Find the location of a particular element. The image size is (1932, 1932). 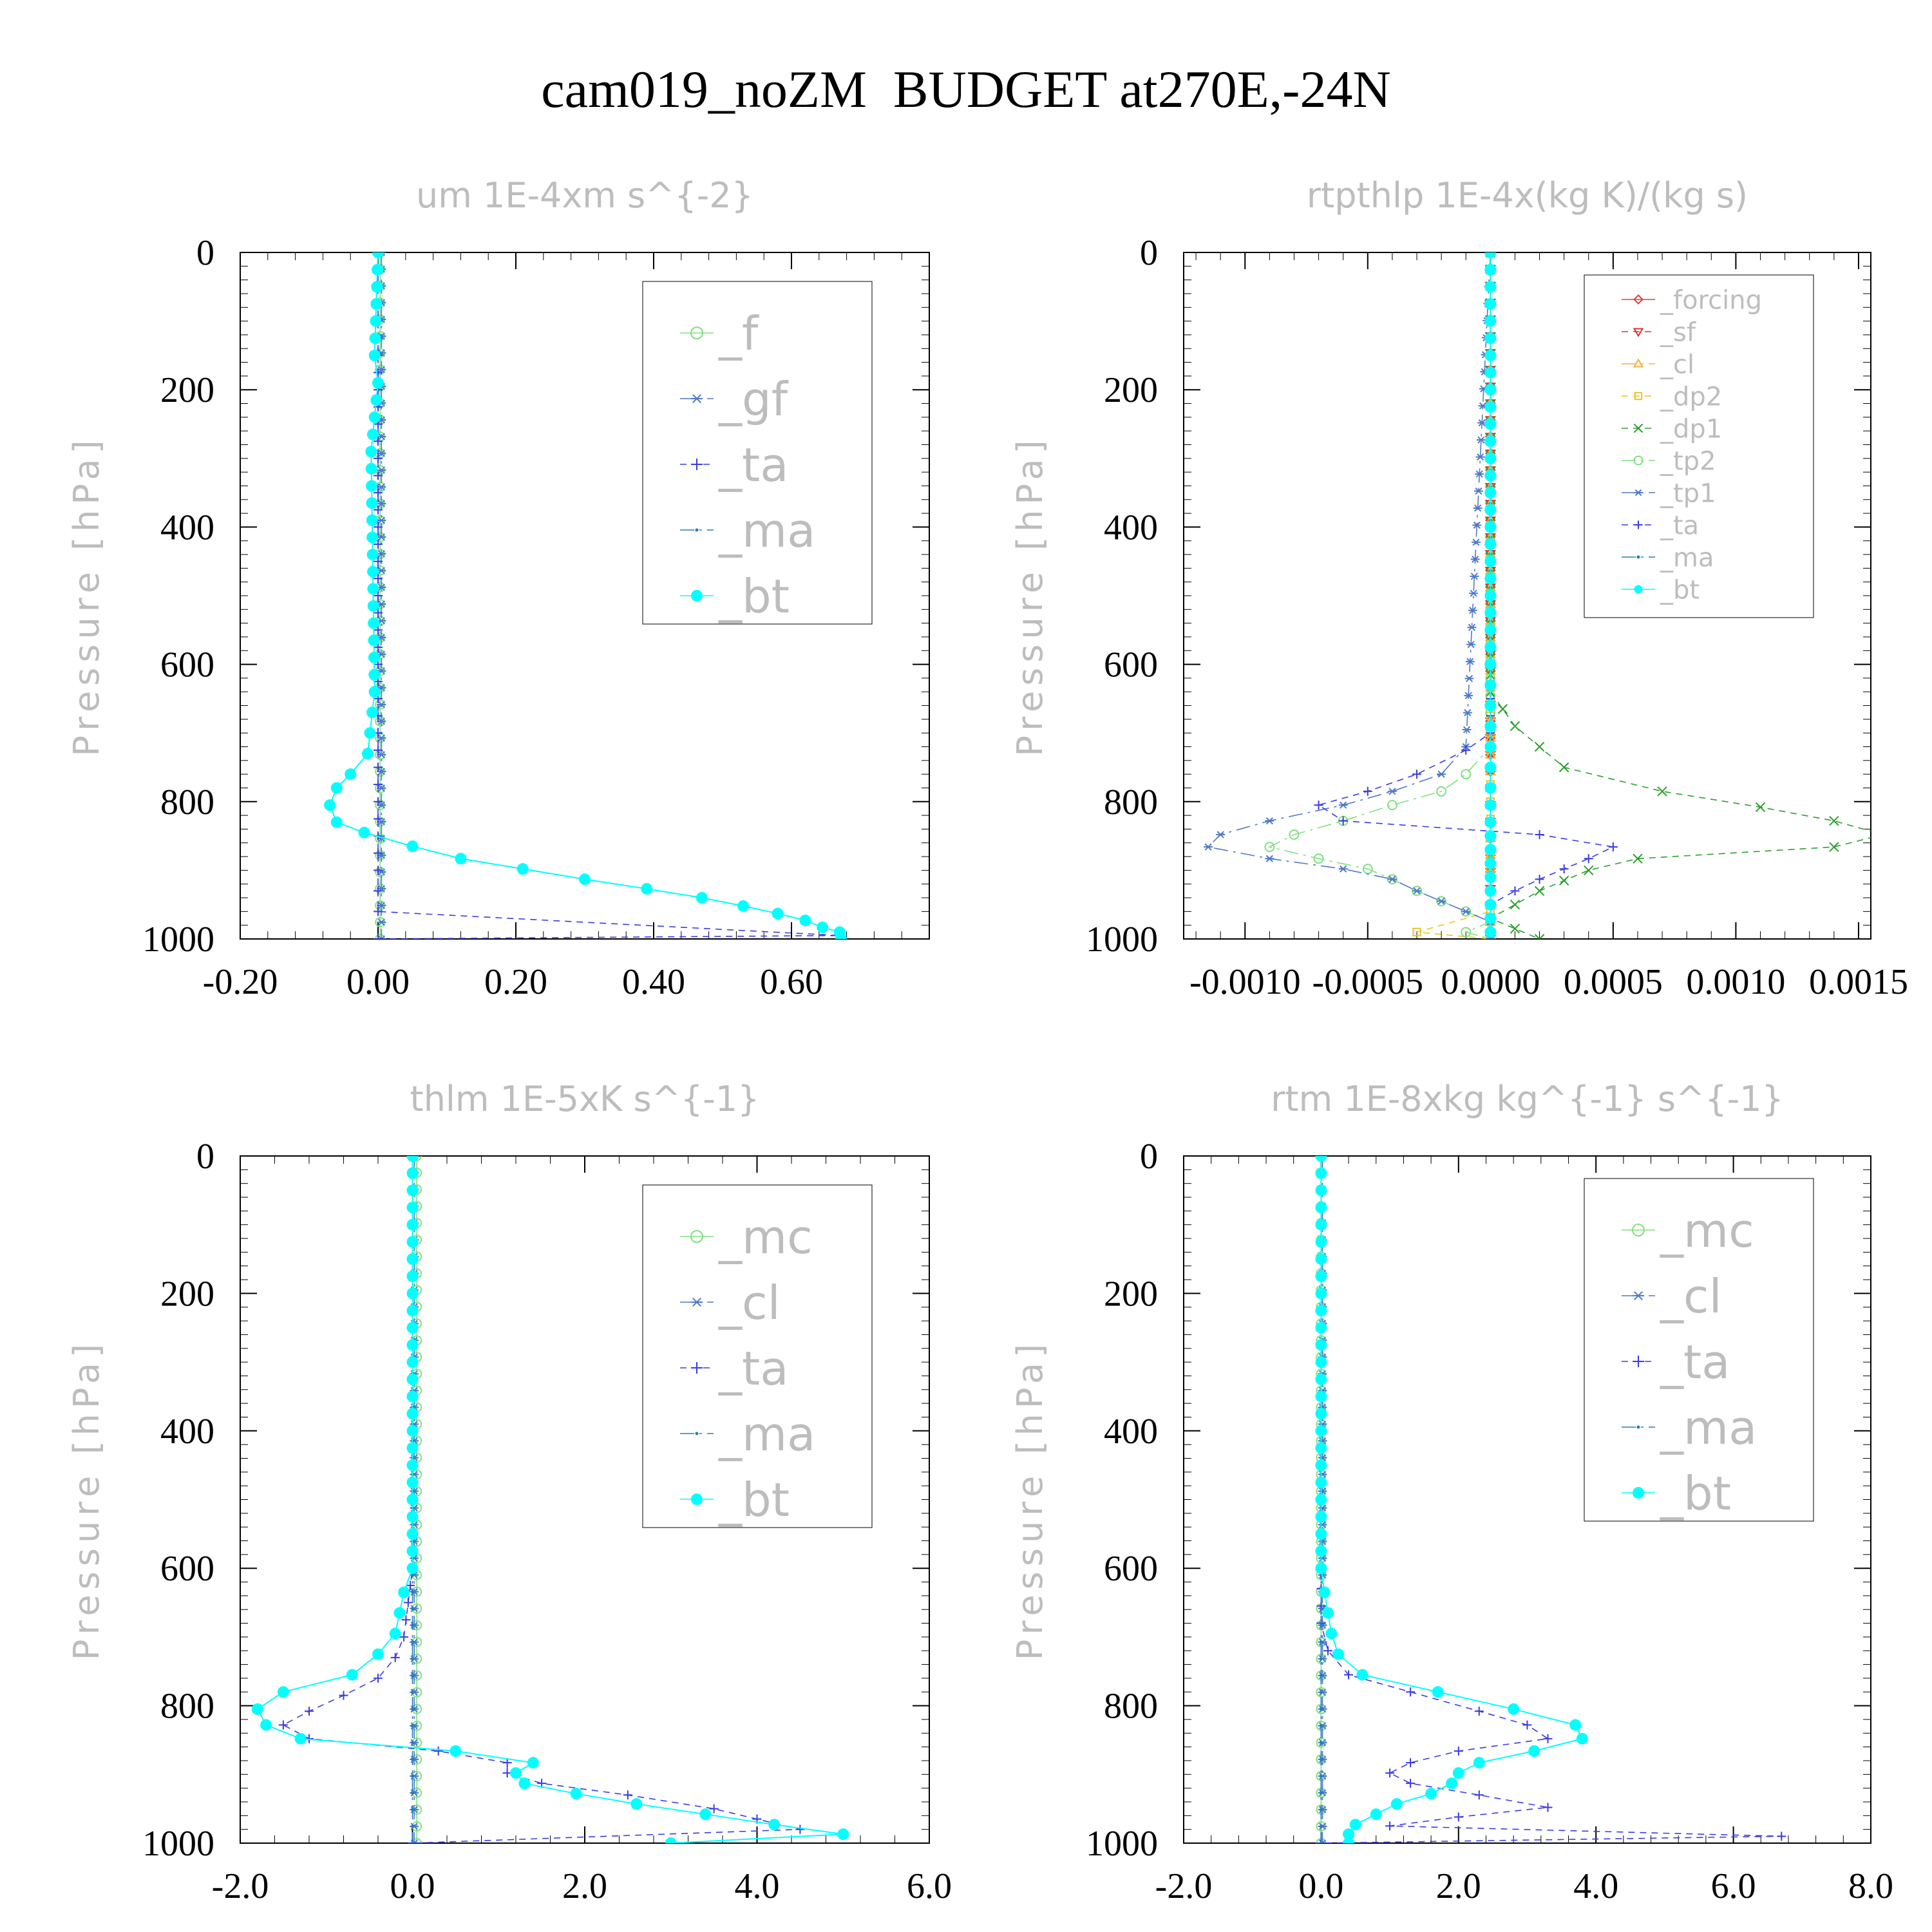

subplot-title: thlm 1E-5xK s^{-1} is located at coordinates (585, 1099).